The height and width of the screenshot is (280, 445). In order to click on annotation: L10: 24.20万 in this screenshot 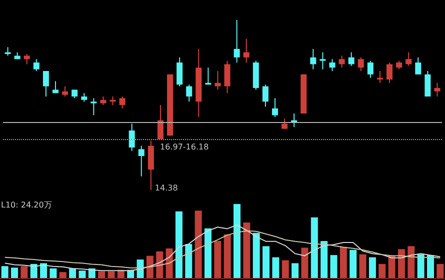, I will do `click(26, 205)`.